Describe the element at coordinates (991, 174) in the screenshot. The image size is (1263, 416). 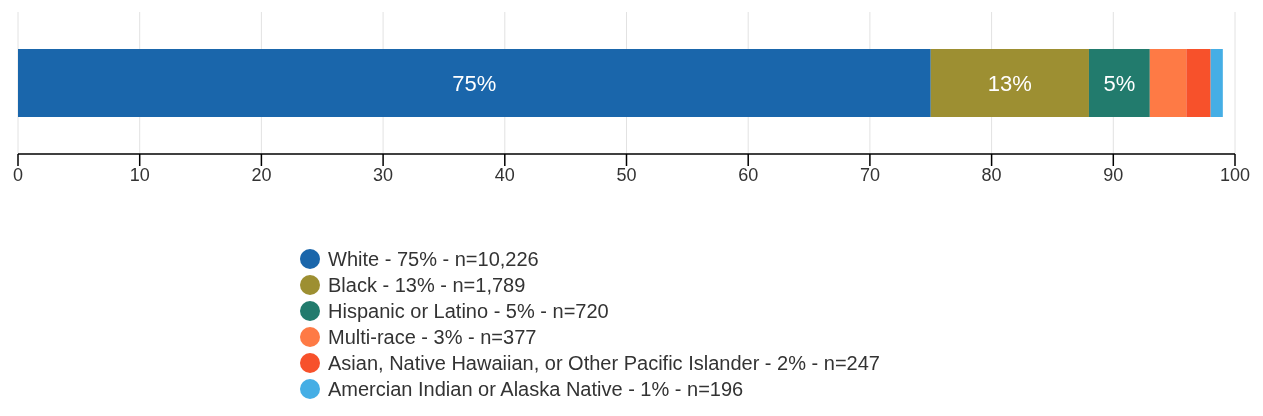
I see `x-tick-label: 80` at that location.